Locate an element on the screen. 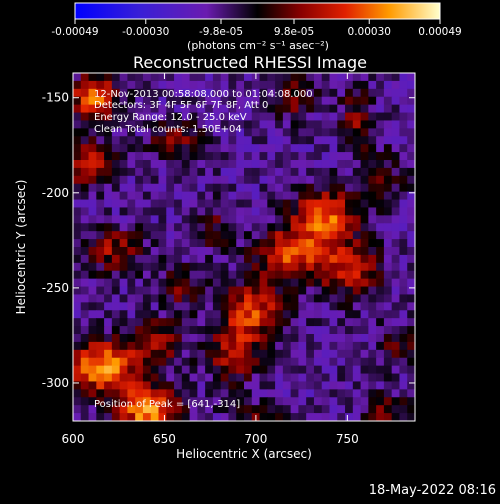  x-axis-label: Heliocentric X (arcsec) is located at coordinates (244, 454).